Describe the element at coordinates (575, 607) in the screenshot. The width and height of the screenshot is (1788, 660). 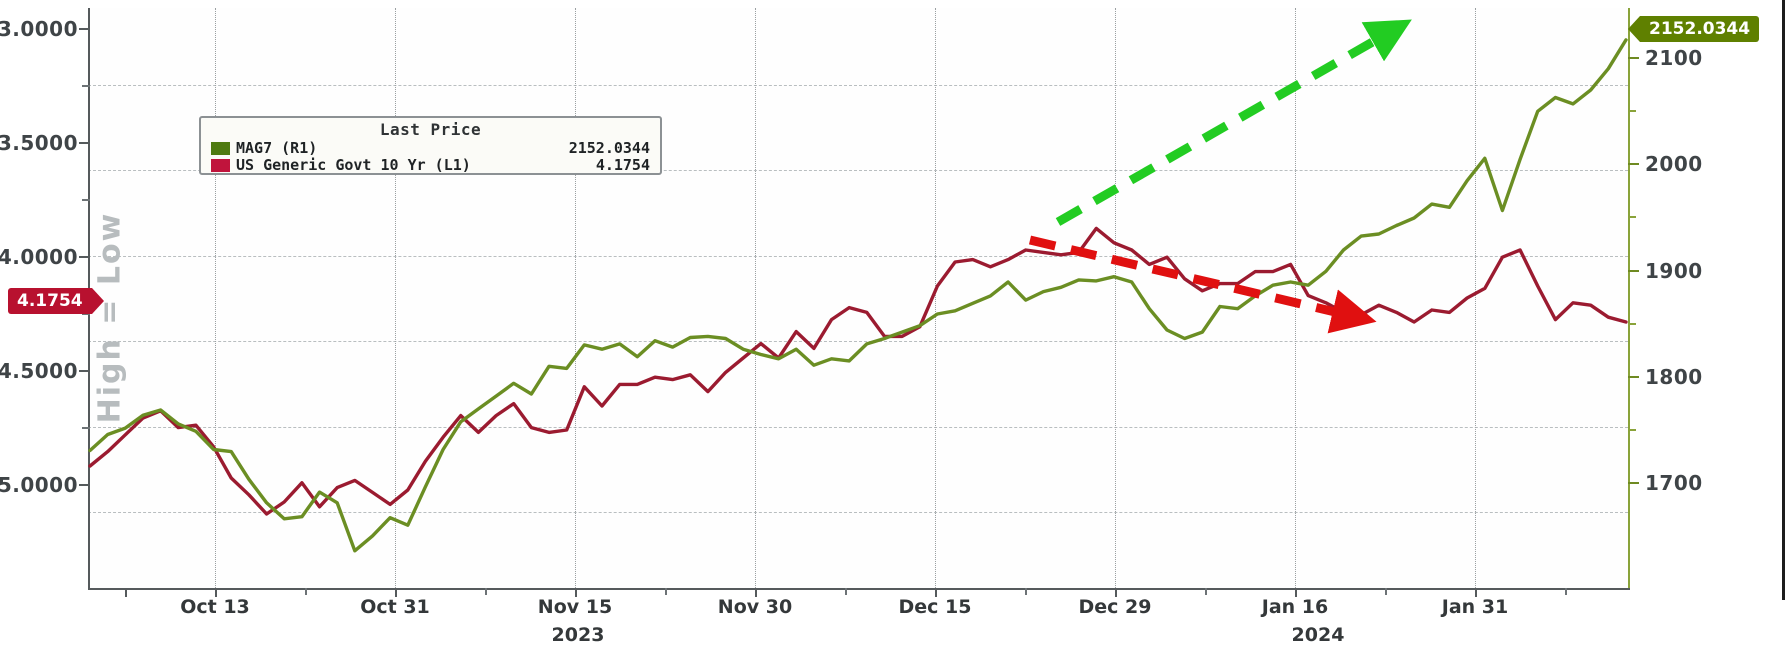
I see `bottom-axis-label: Nov 15` at that location.